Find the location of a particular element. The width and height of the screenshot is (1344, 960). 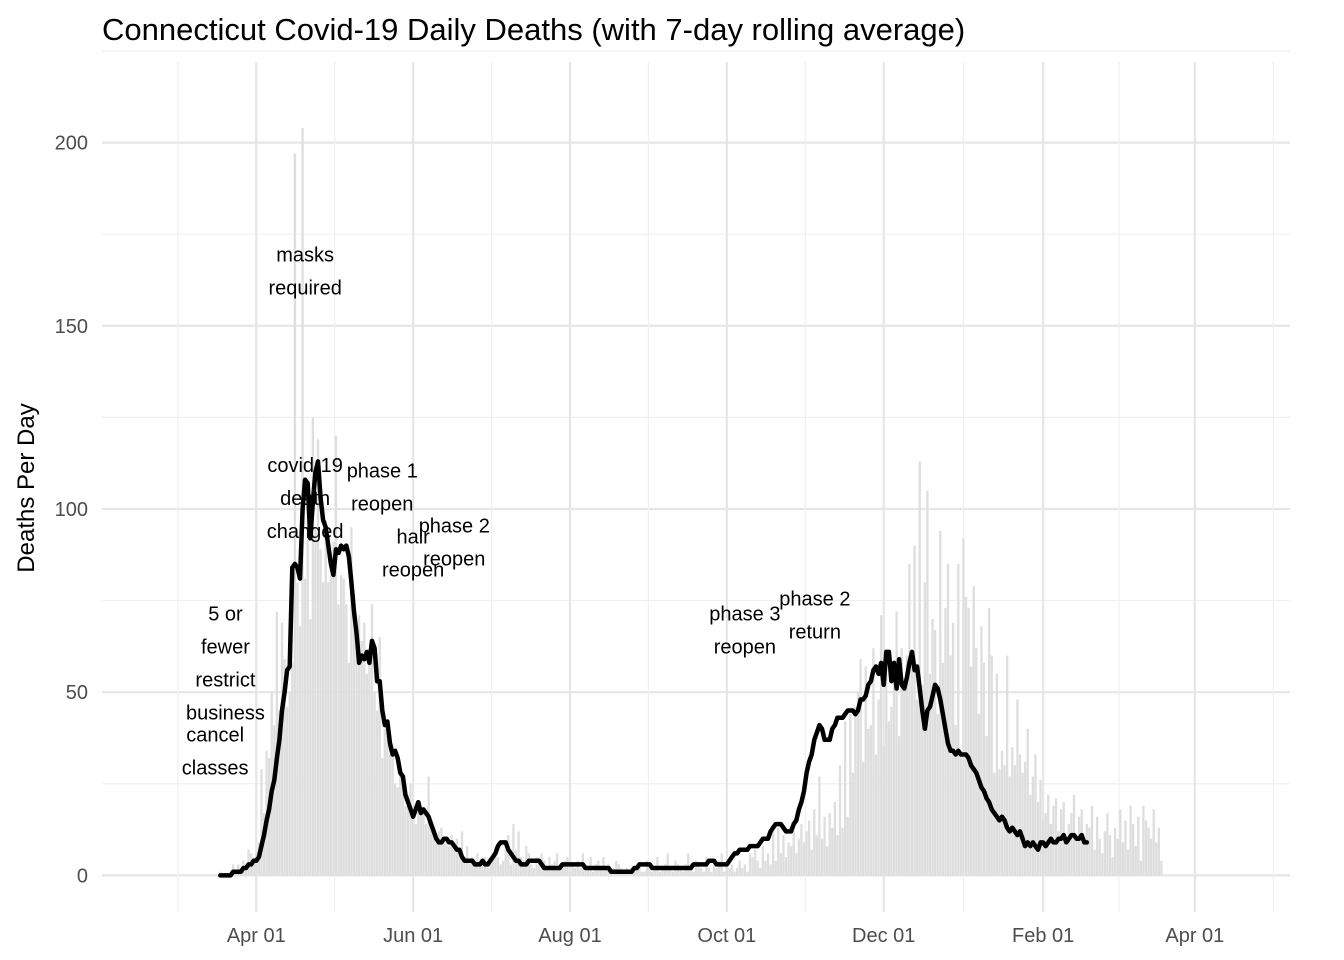

event-annotation-line: death is located at coordinates (305, 499).